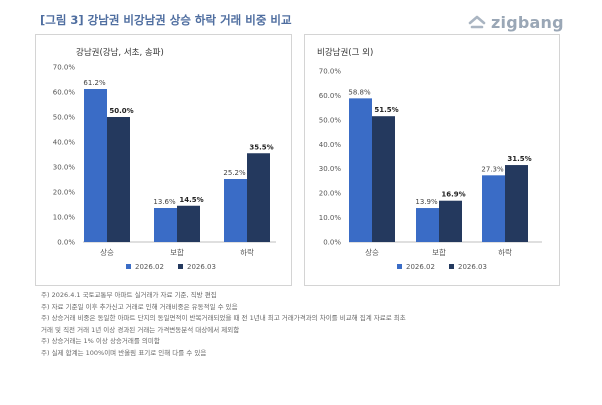 The height and width of the screenshot is (405, 602). What do you see at coordinates (527, 22) in the screenshot?
I see `brand-name: zigbang` at bounding box center [527, 22].